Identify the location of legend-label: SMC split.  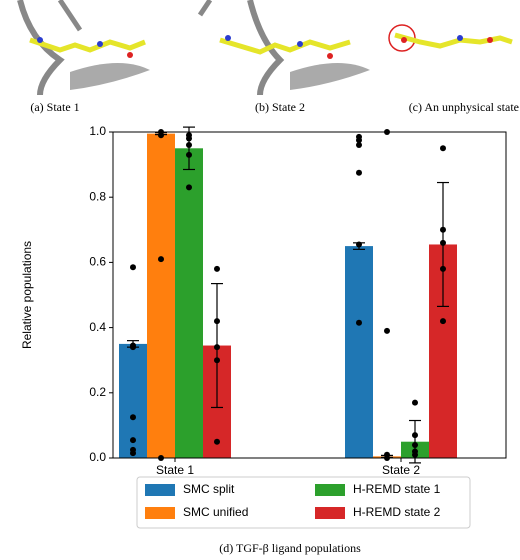
(209, 489).